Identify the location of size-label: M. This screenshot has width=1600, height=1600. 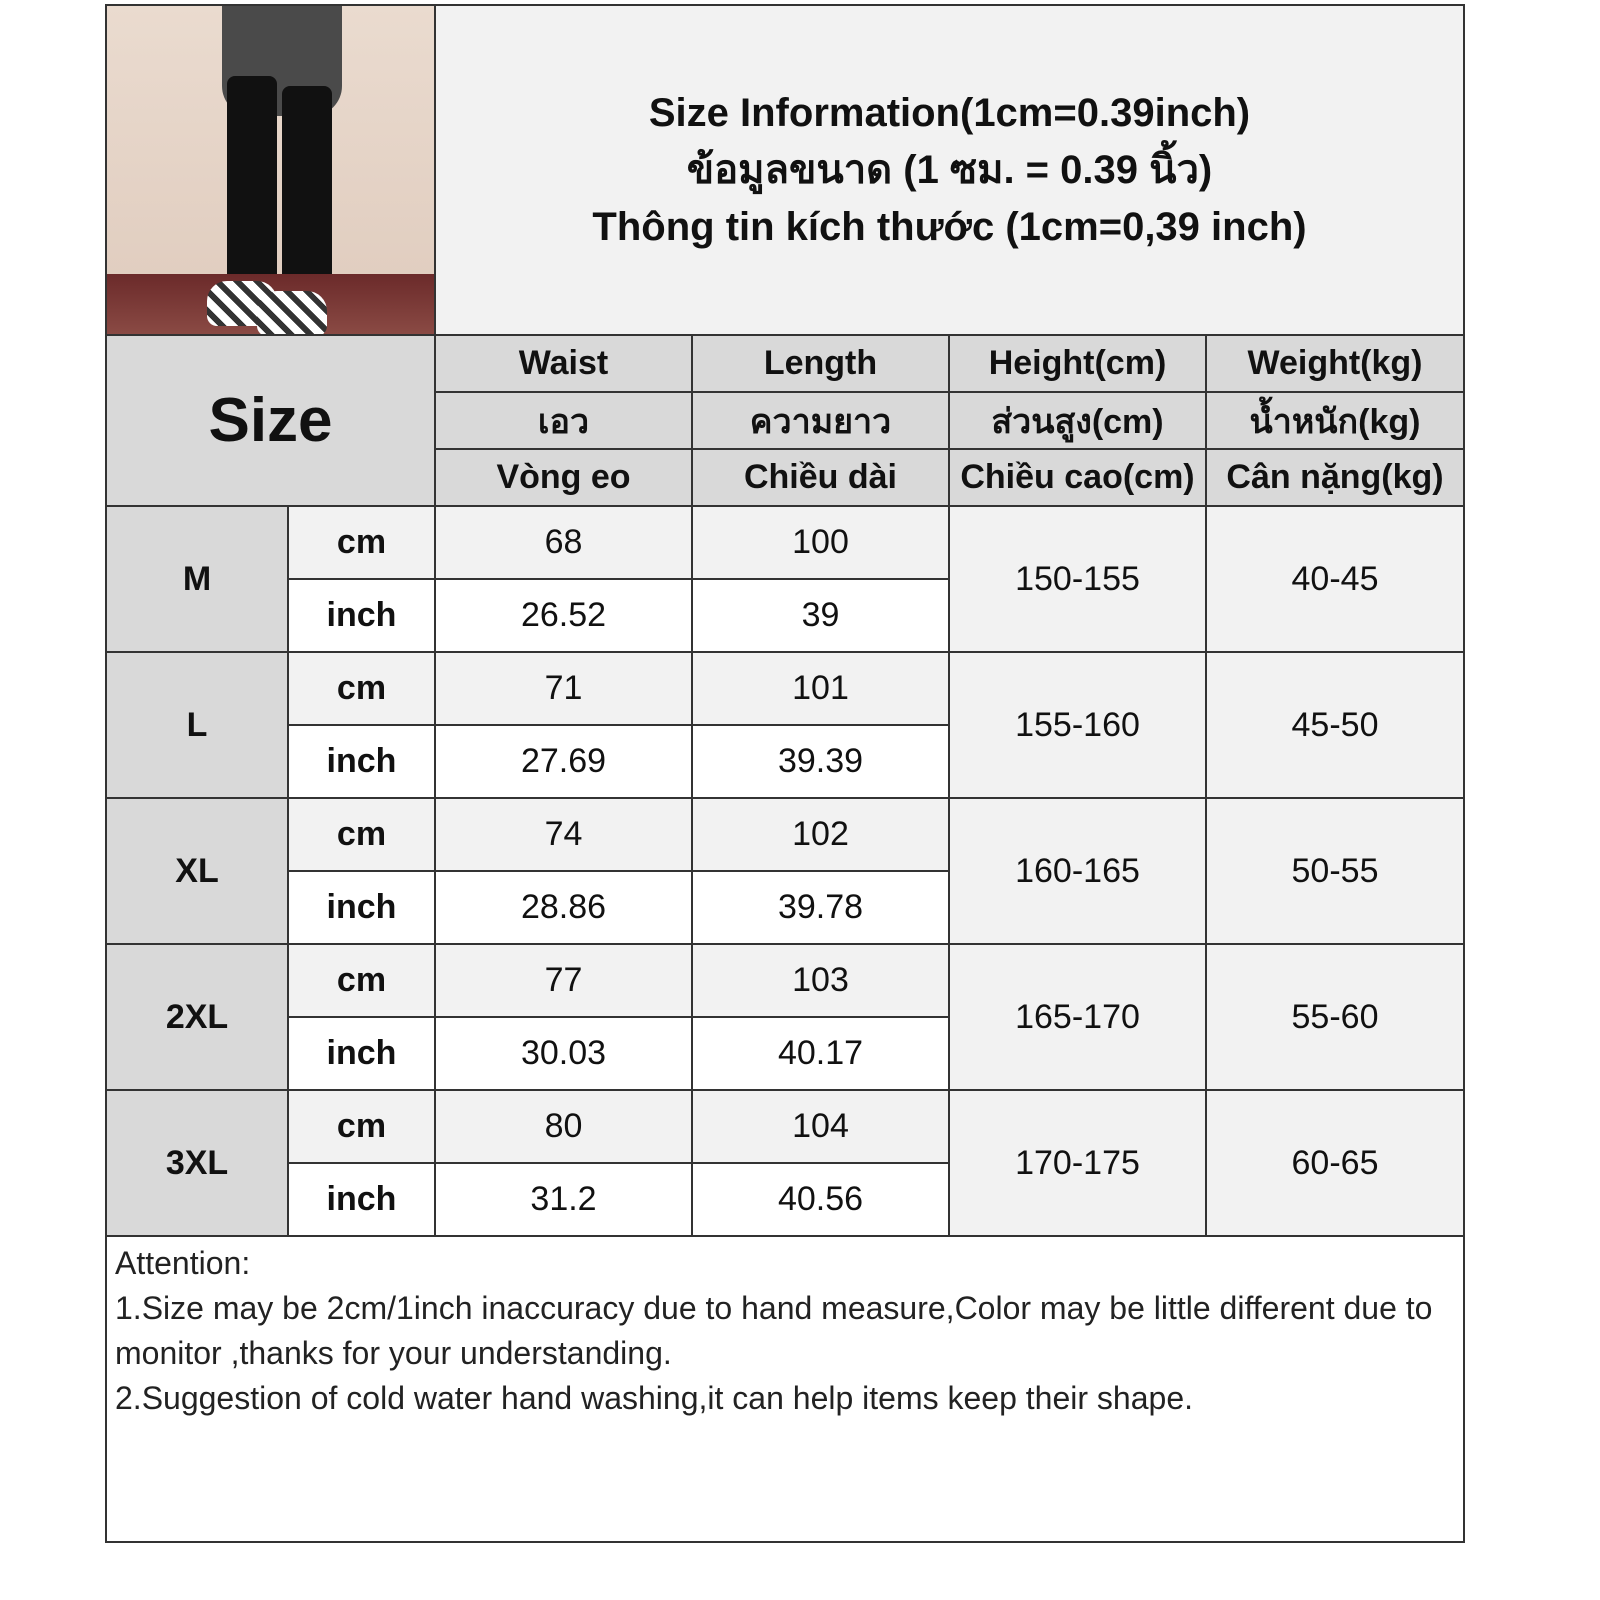
(197, 579).